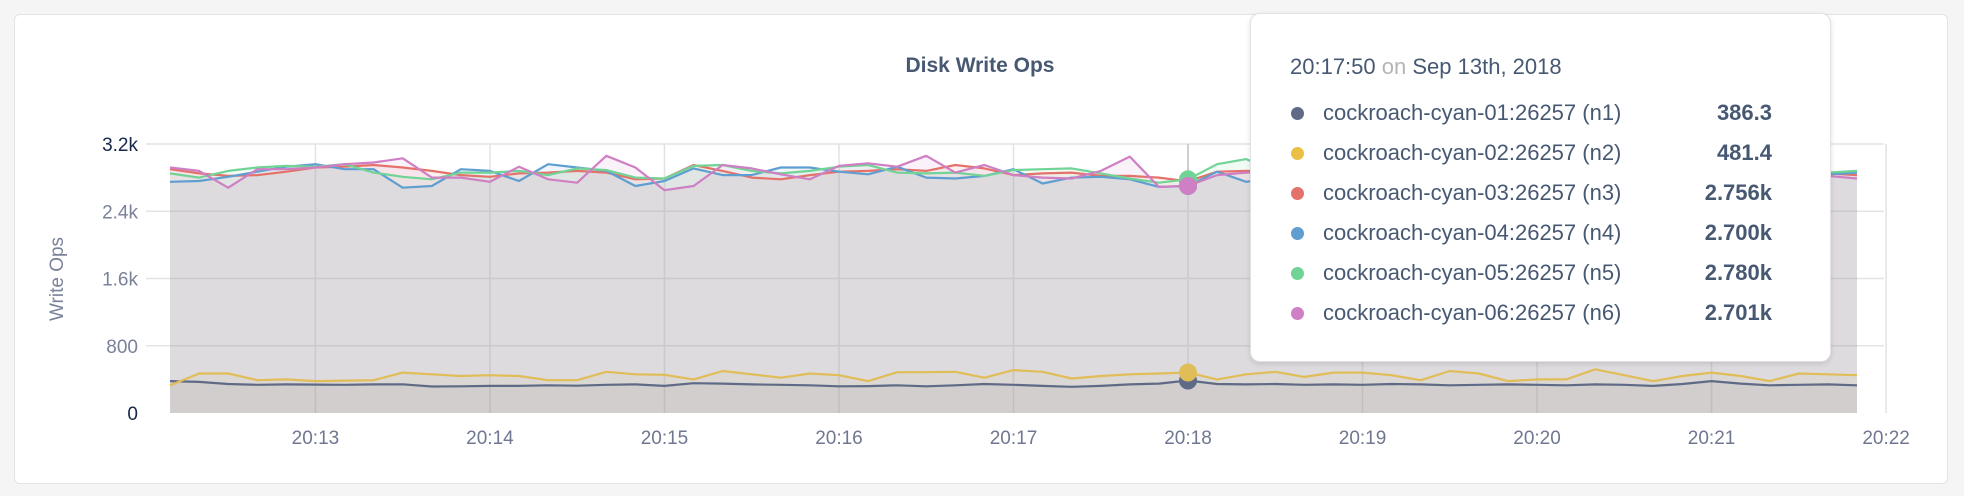  What do you see at coordinates (1188, 185) in the screenshot?
I see `hover-point-n6` at bounding box center [1188, 185].